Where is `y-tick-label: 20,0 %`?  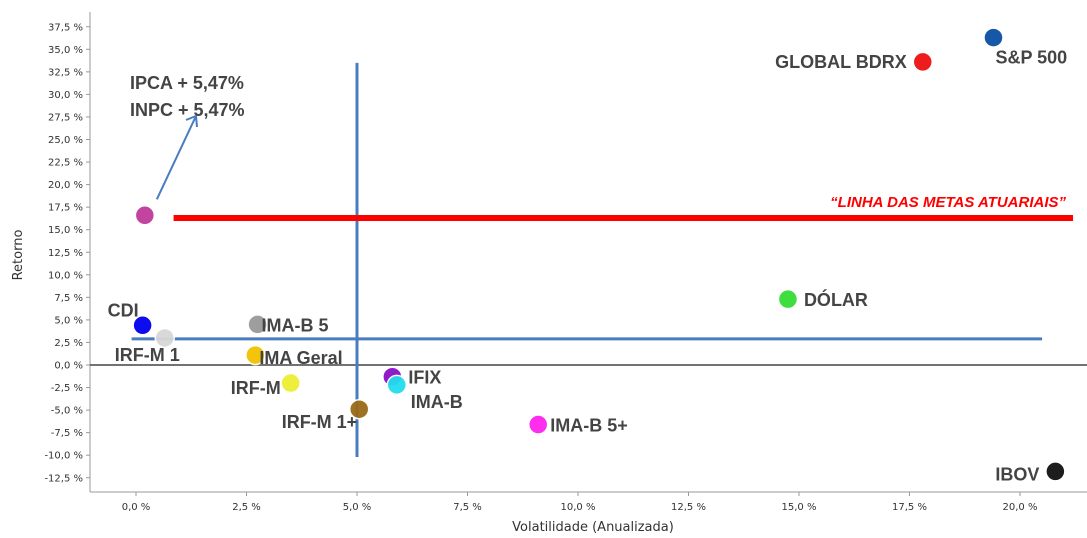 y-tick-label: 20,0 % is located at coordinates (65, 185).